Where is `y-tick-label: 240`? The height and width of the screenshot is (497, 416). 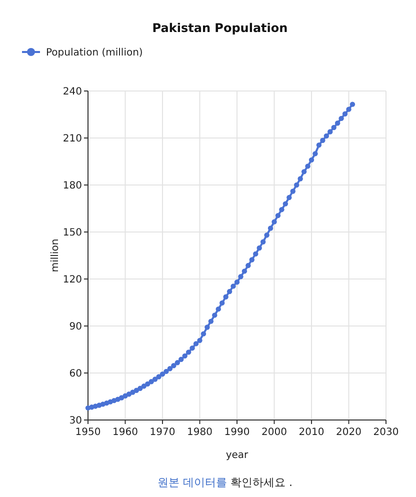 y-tick-label: 240 is located at coordinates (72, 92).